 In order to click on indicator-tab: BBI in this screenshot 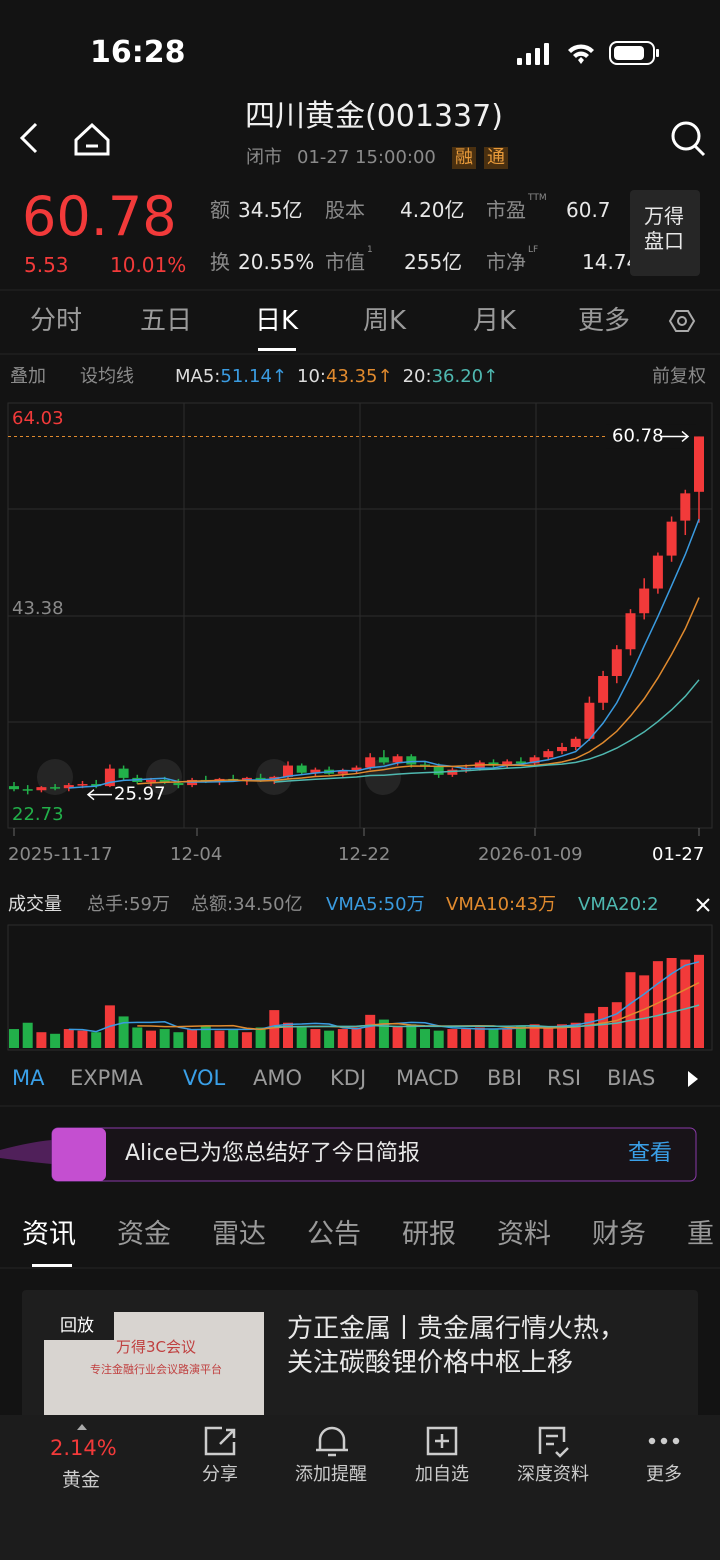, I will do `click(505, 1078)`.